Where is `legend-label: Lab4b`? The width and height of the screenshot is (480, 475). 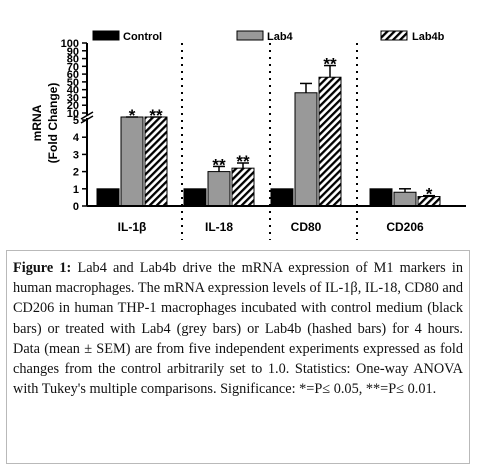 legend-label: Lab4b is located at coordinates (428, 37).